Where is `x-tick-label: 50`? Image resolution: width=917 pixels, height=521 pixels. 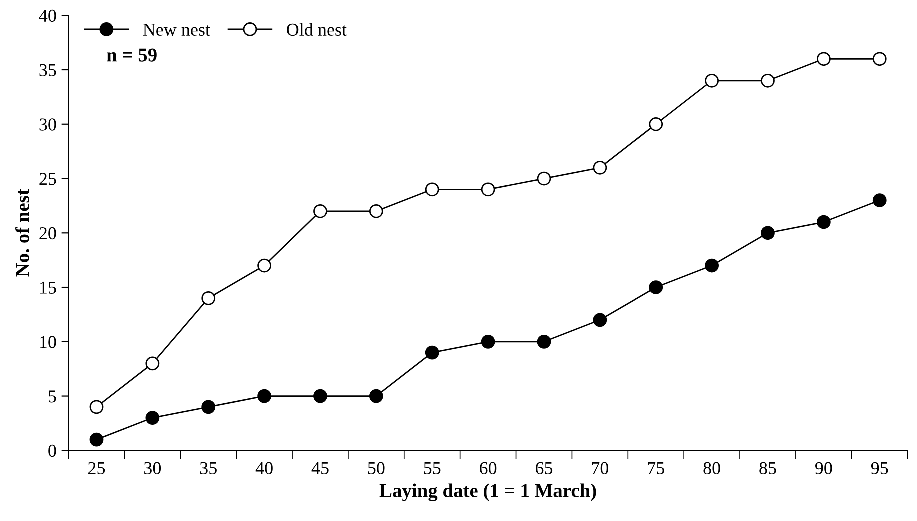
x-tick-label: 50 is located at coordinates (376, 468).